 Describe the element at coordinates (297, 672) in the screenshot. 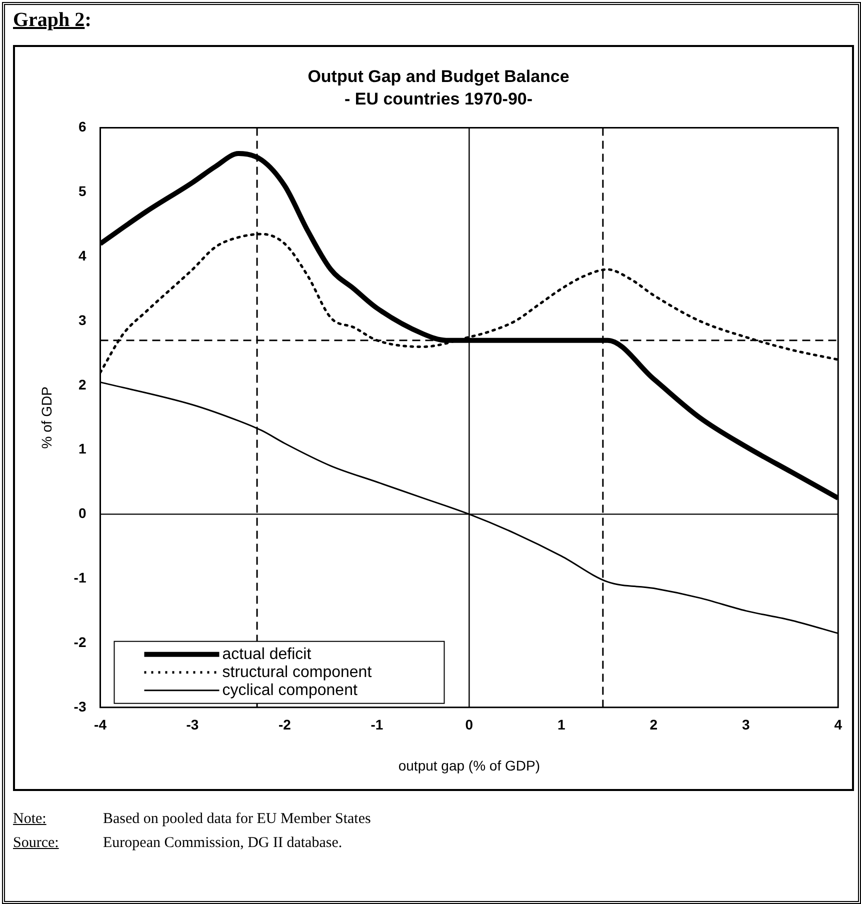

I see `legend-label: structural component` at that location.